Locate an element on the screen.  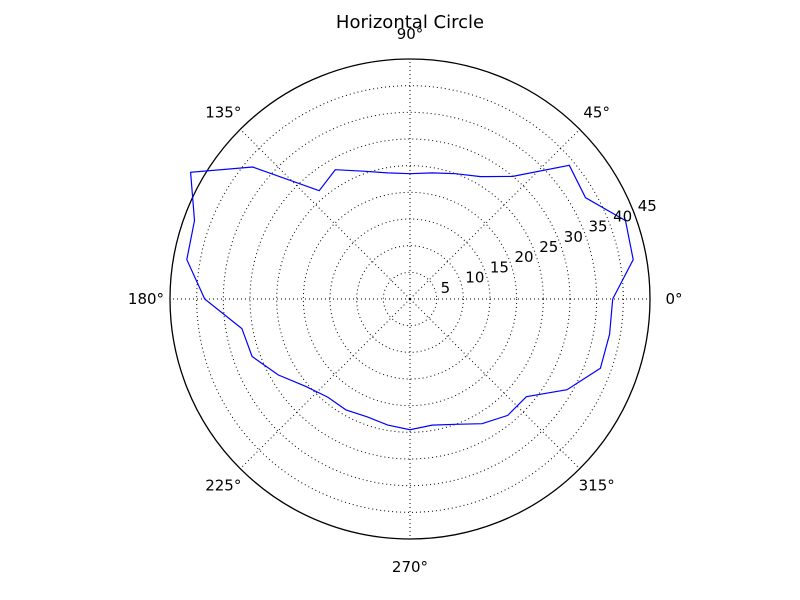
r-tick-label: 10 is located at coordinates (474, 278).